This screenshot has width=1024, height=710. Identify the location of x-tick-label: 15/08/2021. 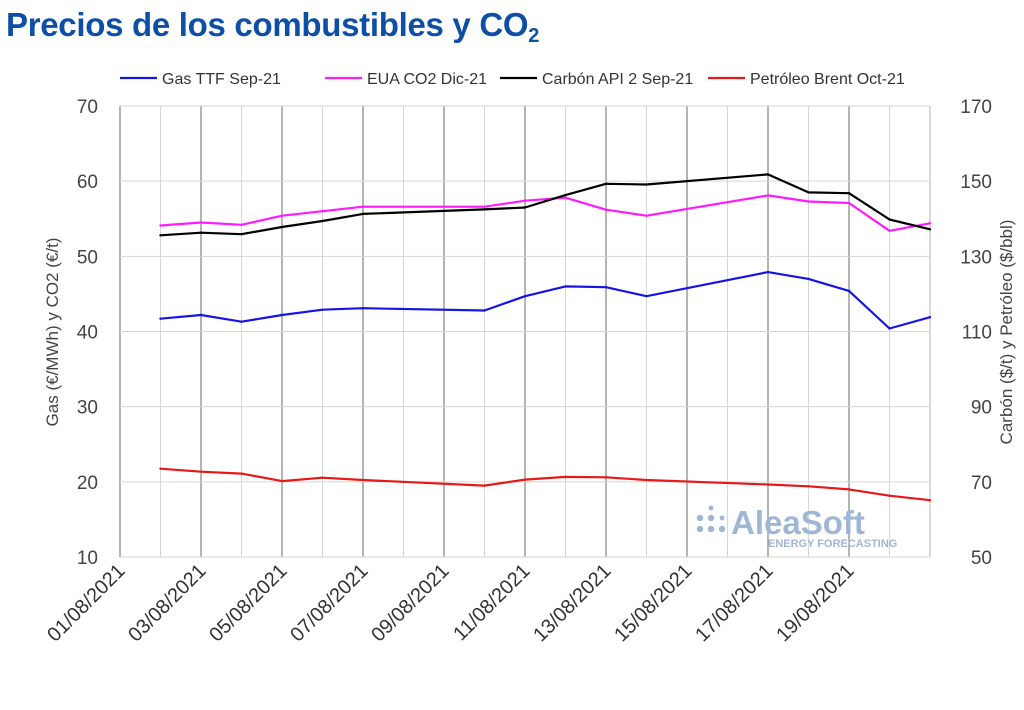
(653, 603).